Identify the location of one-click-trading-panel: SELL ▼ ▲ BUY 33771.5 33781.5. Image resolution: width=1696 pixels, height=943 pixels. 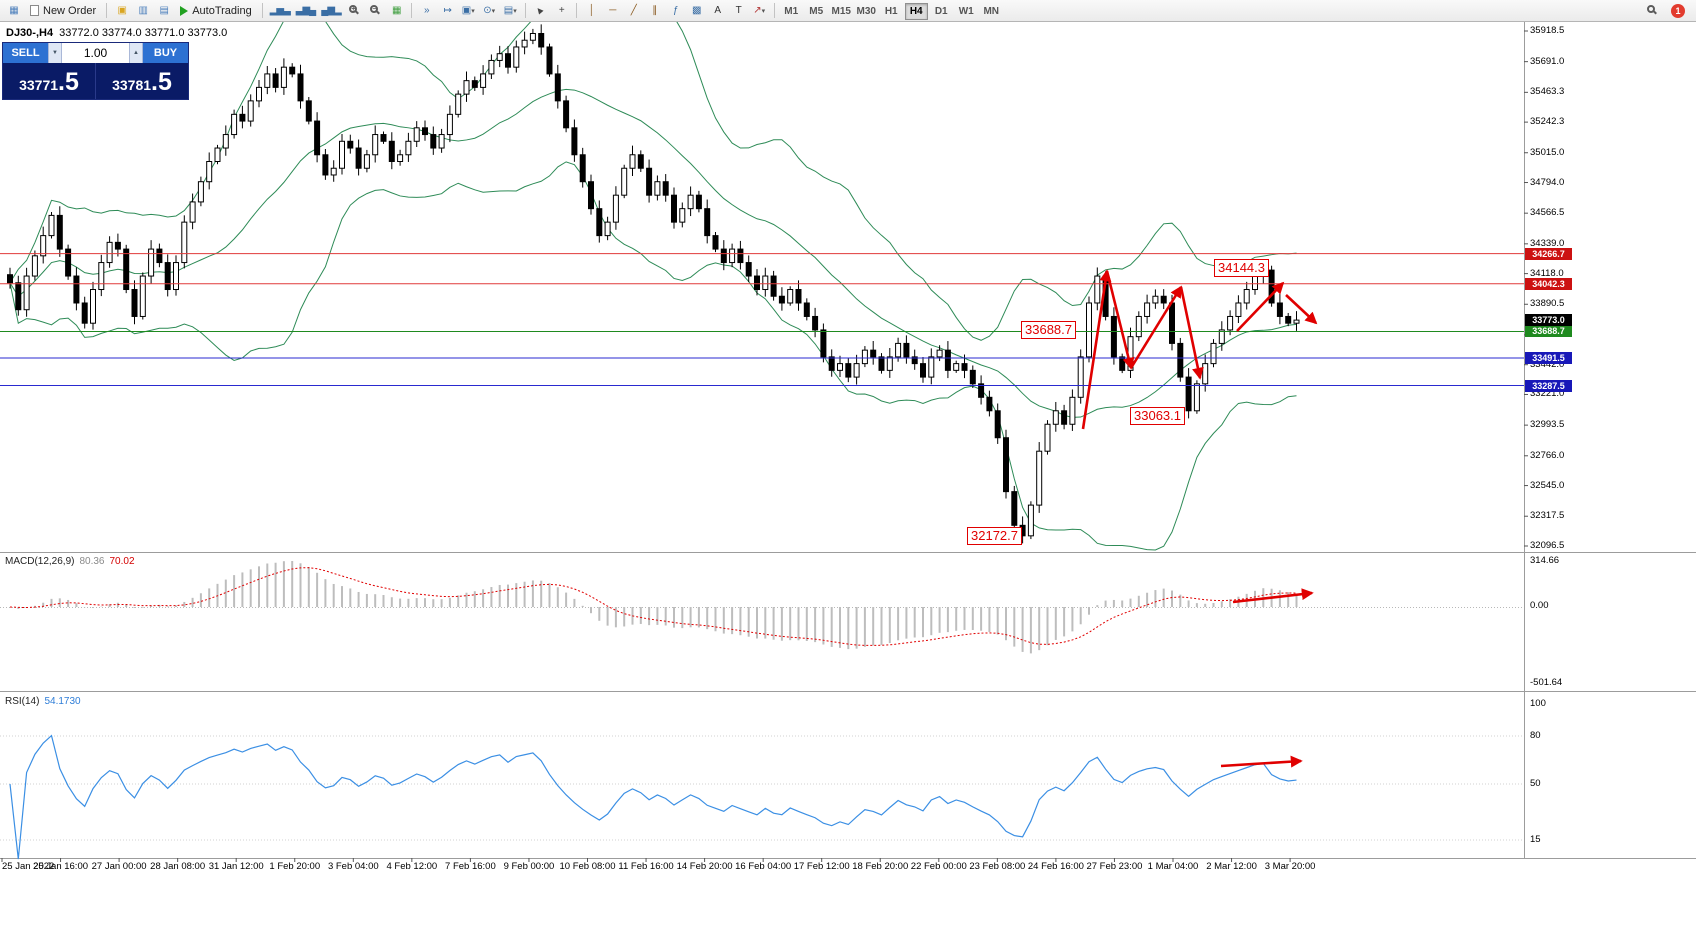
(95, 71).